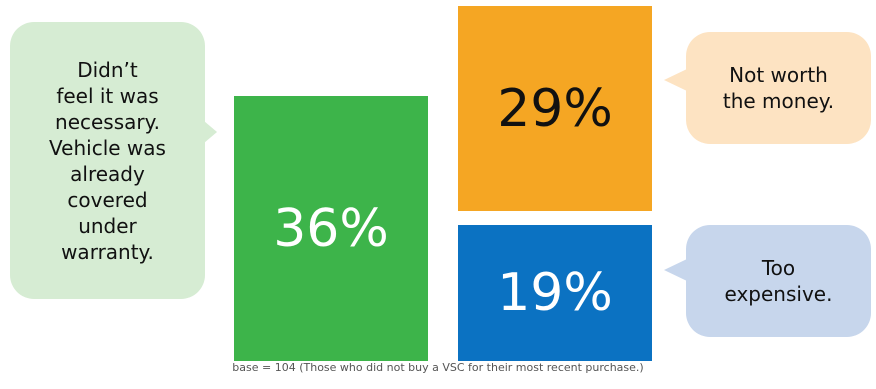 The width and height of the screenshot is (876, 389). What do you see at coordinates (675, 80) in the screenshot?
I see `reason-bubble-not-worth-money-tail` at bounding box center [675, 80].